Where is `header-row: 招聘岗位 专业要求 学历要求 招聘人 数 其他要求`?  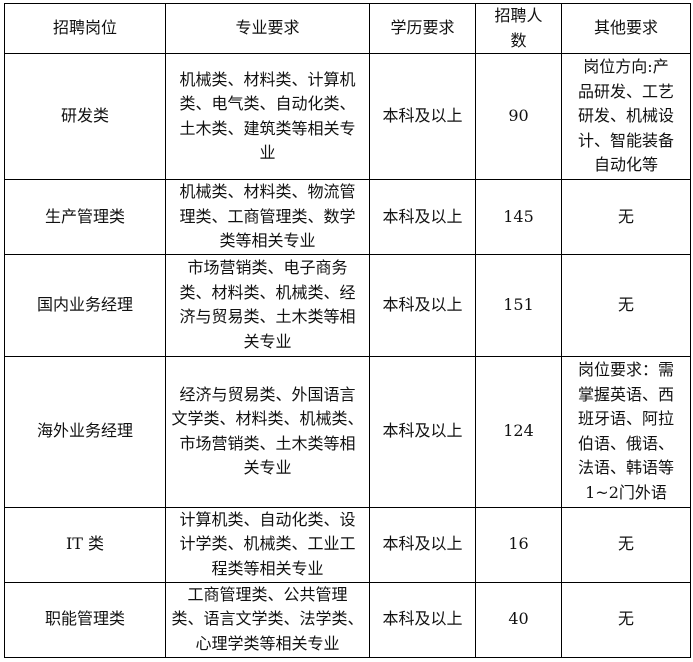
header-row: 招聘岗位 专业要求 学历要求 招聘人 数 其他要求 is located at coordinates (347, 28).